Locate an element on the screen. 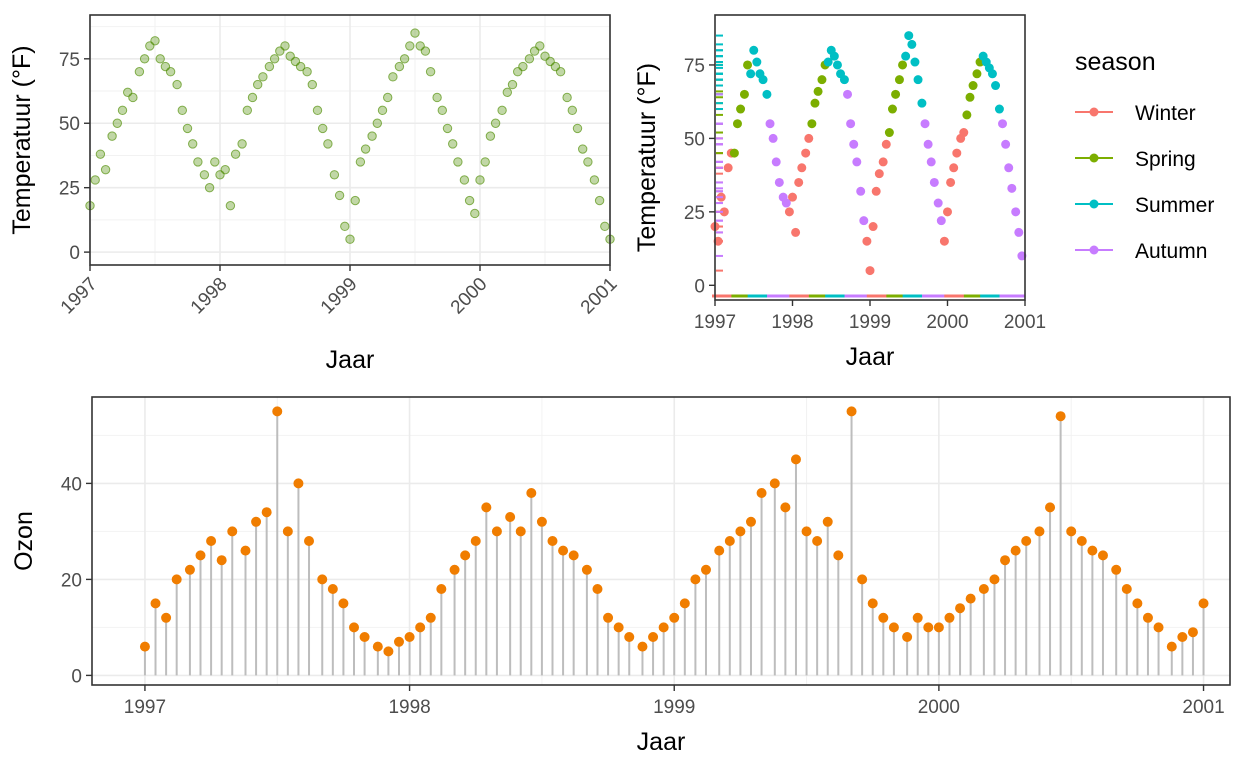  legend-entry-autumn: Autumn is located at coordinates (1141, 251).